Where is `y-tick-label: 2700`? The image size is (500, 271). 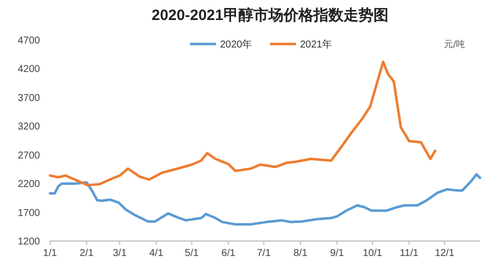 y-tick-label: 2700 is located at coordinates (29, 156).